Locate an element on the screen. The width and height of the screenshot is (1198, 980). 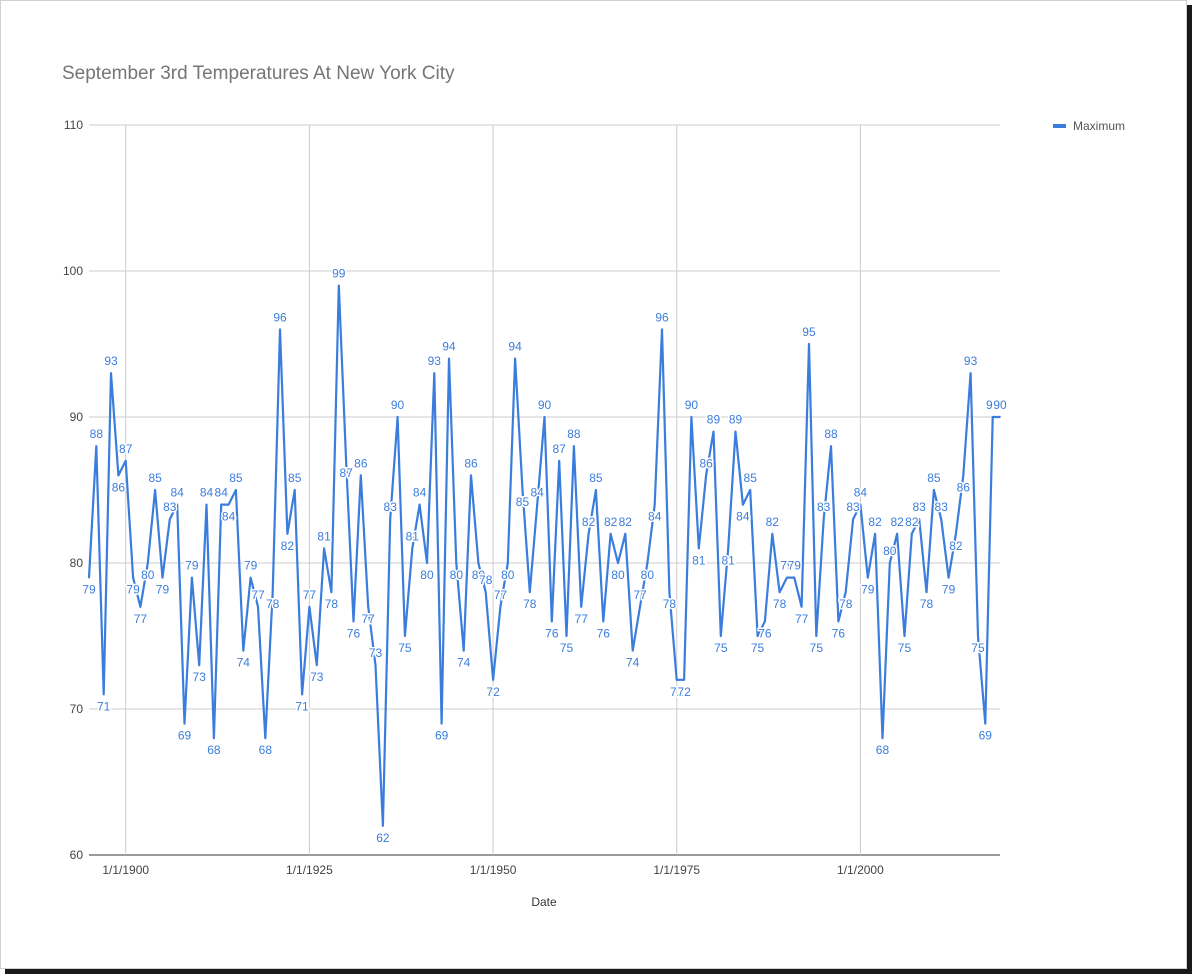
data-label: 68 is located at coordinates (214, 750).